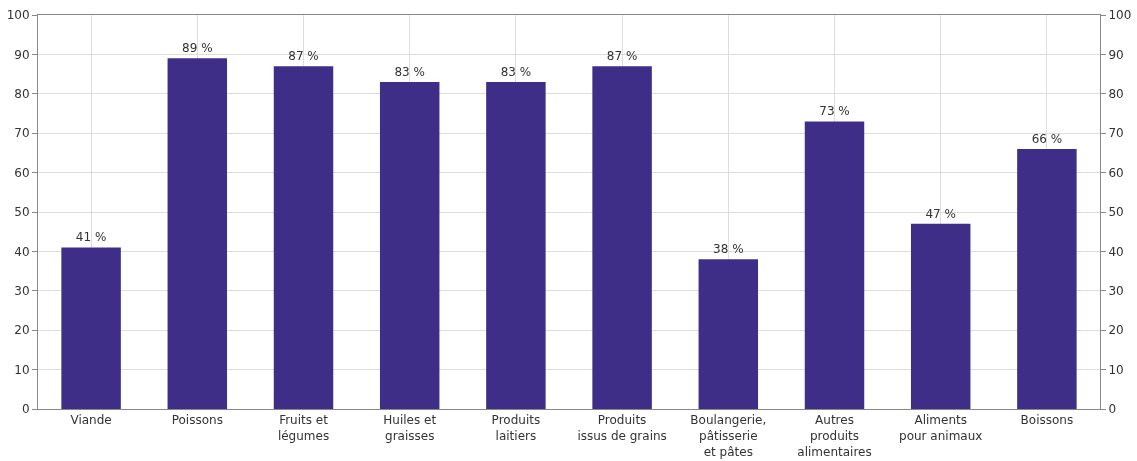 The image size is (1137, 461). What do you see at coordinates (25, 409) in the screenshot?
I see `y-tick-label: 0` at bounding box center [25, 409].